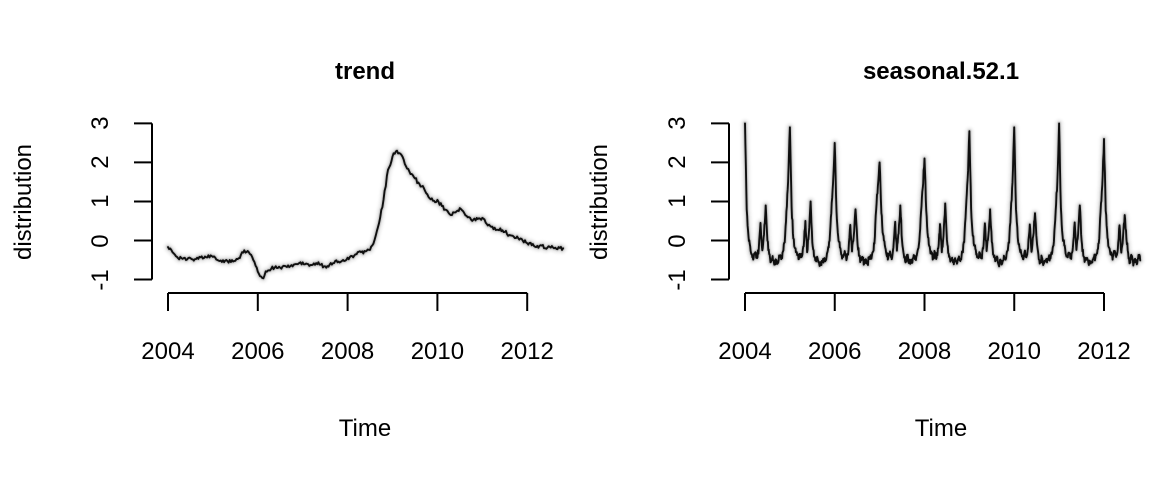 The image size is (1152, 480). Describe the element at coordinates (365, 428) in the screenshot. I see `left-x-axis-label: Time` at that location.